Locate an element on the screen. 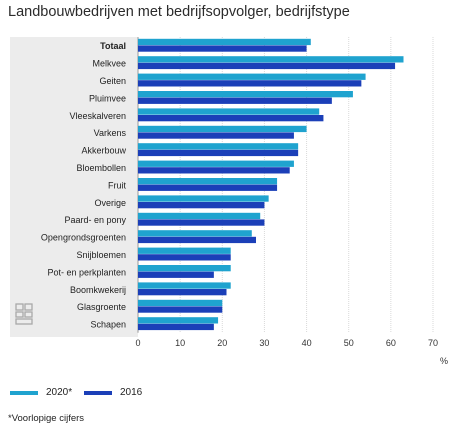 Image resolution: width=470 pixels, height=431 pixels. category-label-3: Pluimvee is located at coordinates (107, 98).